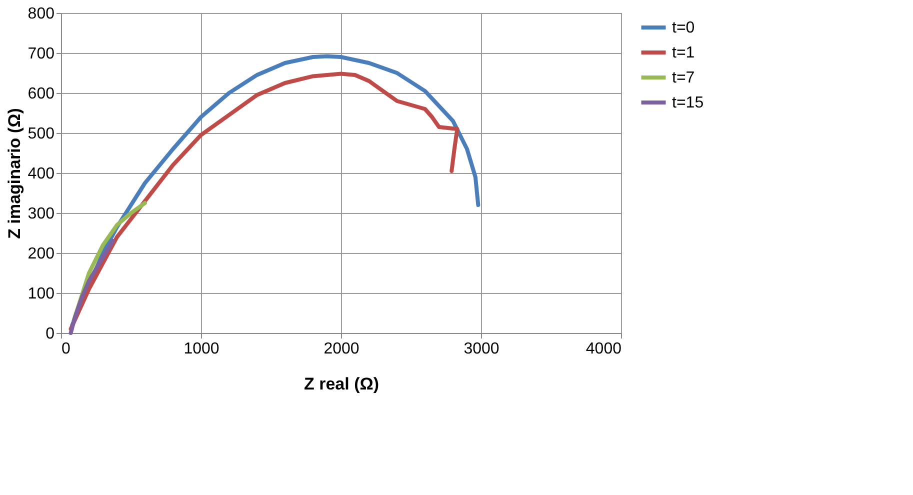 The image size is (913, 495). Describe the element at coordinates (41, 94) in the screenshot. I see `y-tick-label: 600` at that location.